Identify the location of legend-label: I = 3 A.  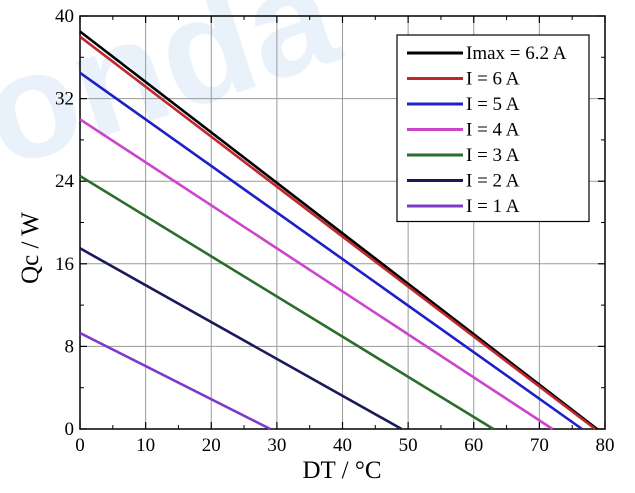
(493, 155).